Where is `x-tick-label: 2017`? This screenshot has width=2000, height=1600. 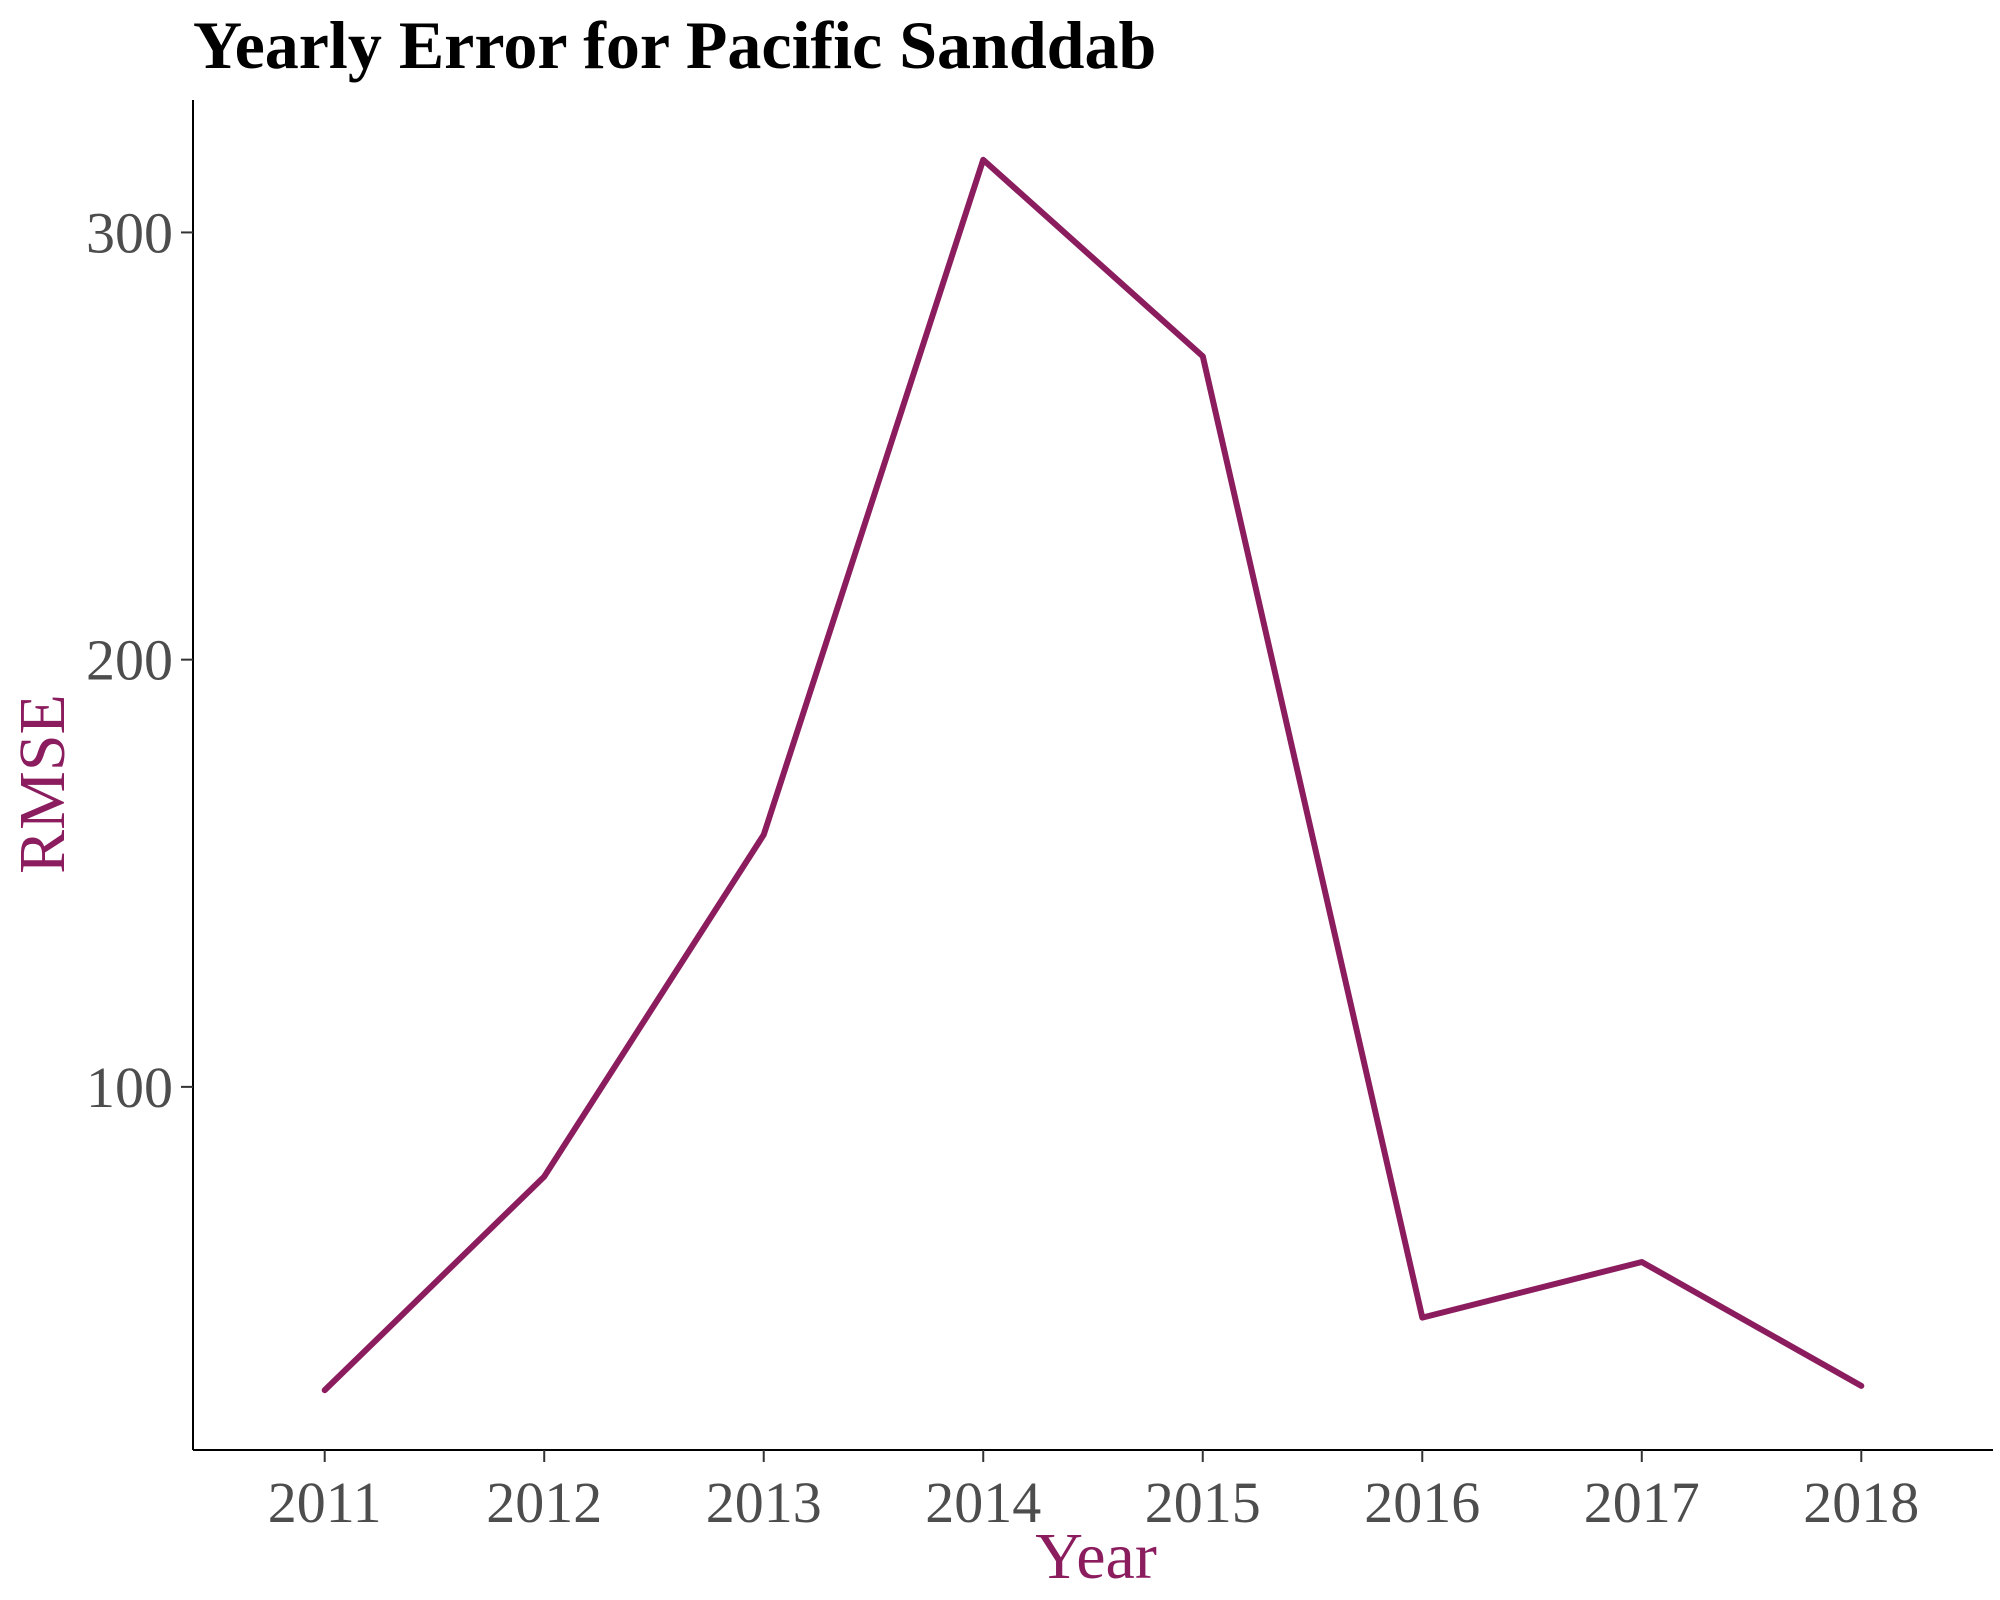 x-tick-label: 2017 is located at coordinates (1642, 1502).